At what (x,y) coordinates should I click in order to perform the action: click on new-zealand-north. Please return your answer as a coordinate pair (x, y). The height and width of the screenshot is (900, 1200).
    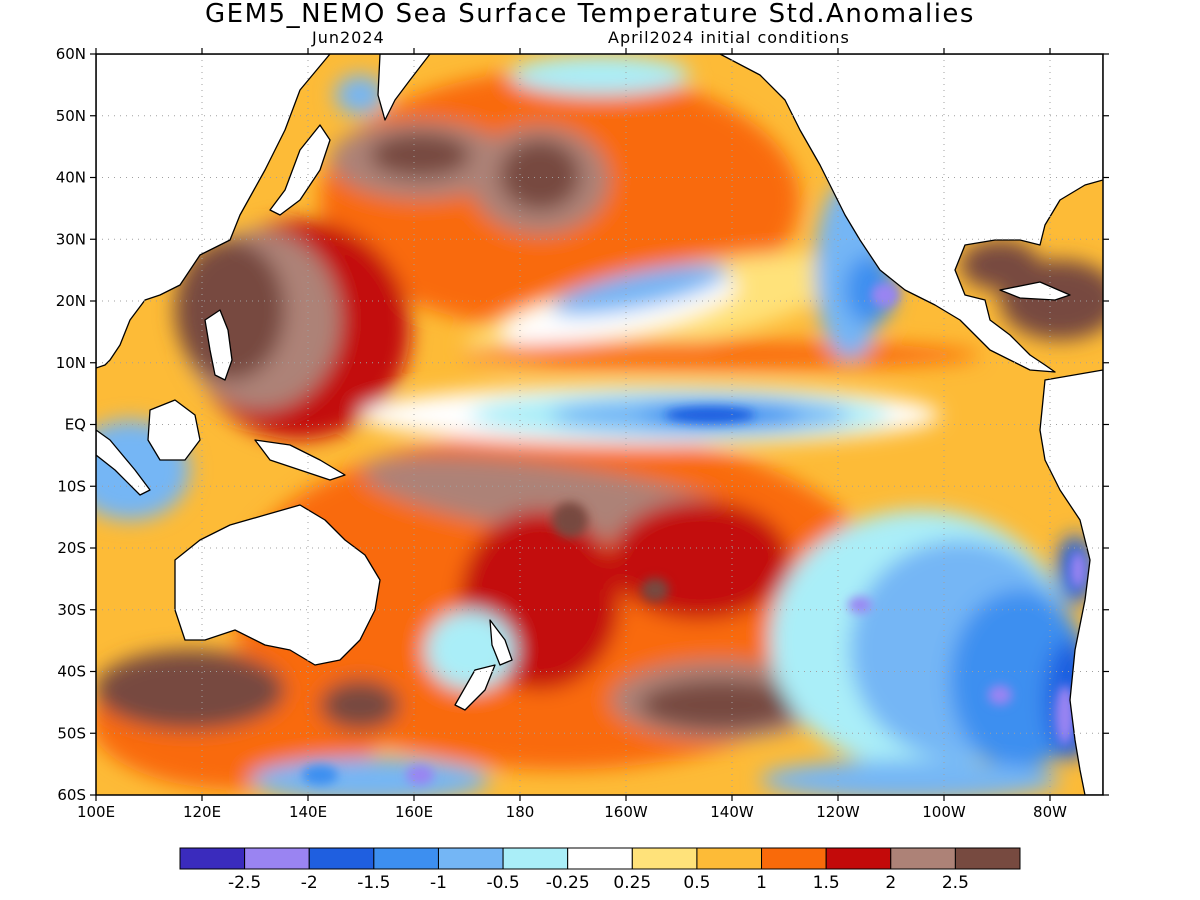
    Looking at the image, I should click on (501, 642).